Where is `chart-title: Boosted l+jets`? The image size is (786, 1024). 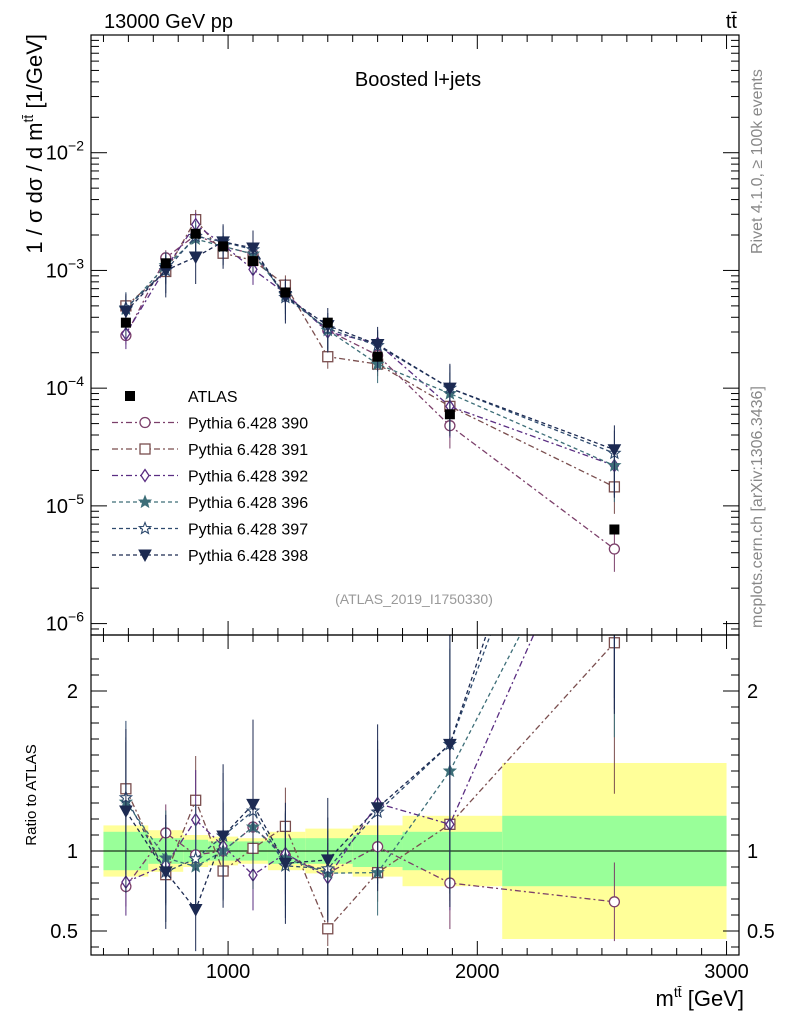 chart-title: Boosted l+jets is located at coordinates (418, 80).